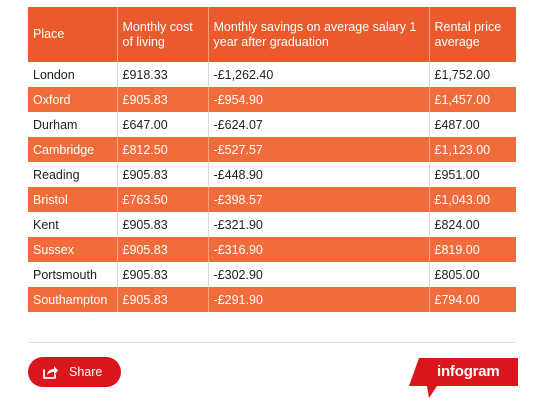  I want to click on table-row: Reading £905.83 -£448.90 £951.00, so click(272, 174).